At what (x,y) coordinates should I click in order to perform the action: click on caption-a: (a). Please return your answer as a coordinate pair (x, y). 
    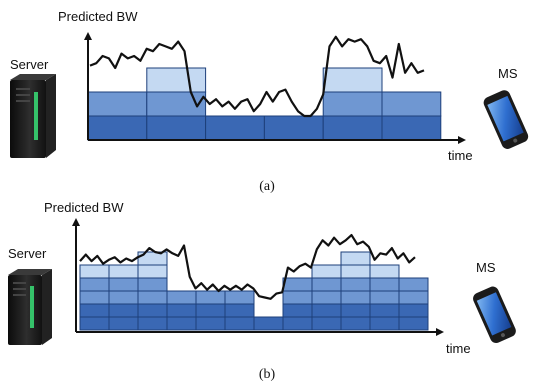
    Looking at the image, I should click on (267, 186).